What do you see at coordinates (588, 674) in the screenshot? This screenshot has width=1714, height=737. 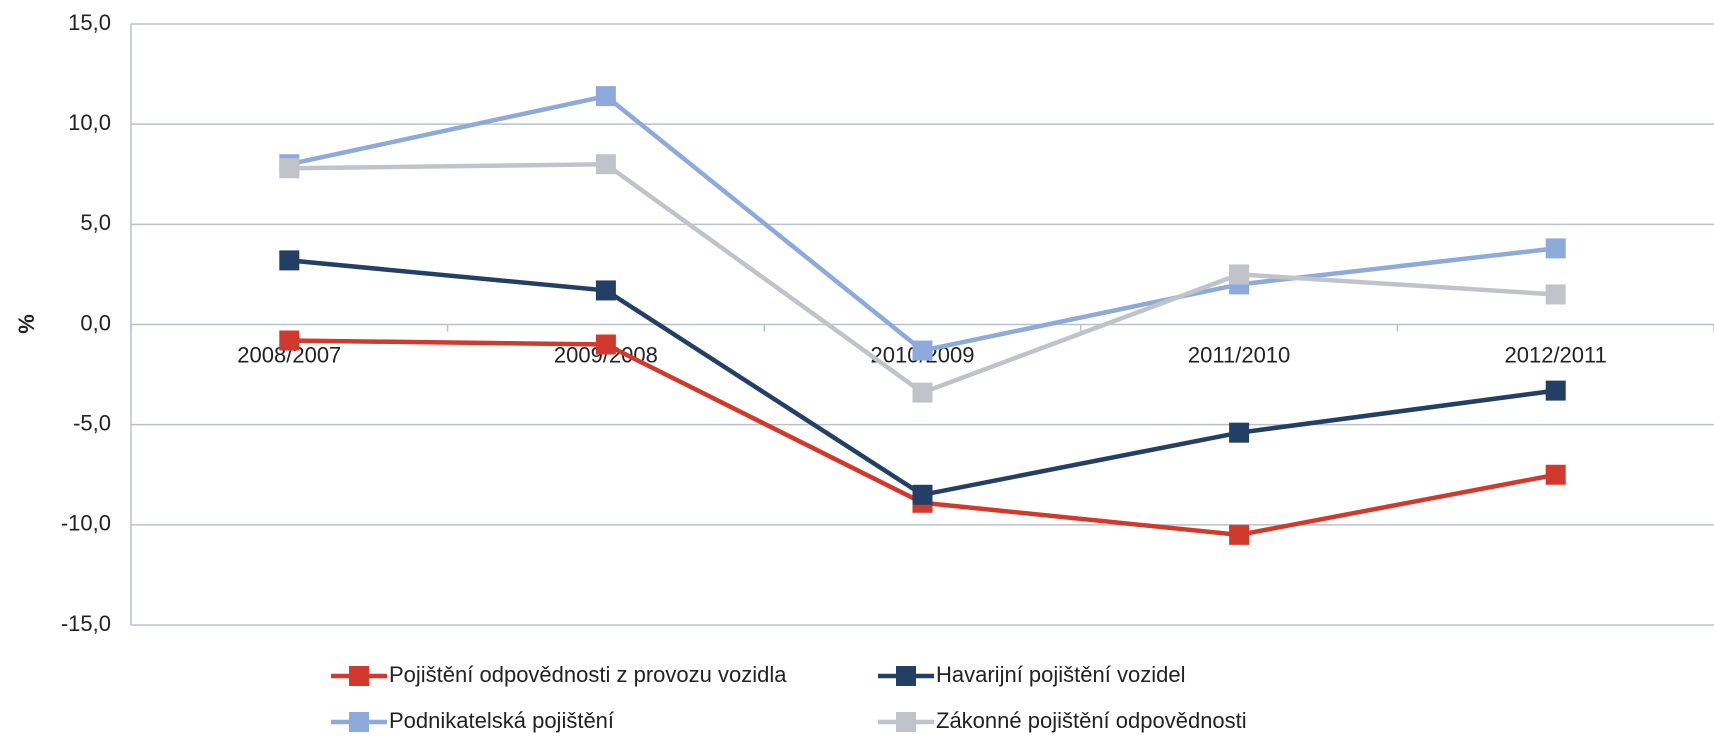 I see `legend-label: Pojištění odpovědnosti z provozu vozidla` at bounding box center [588, 674].